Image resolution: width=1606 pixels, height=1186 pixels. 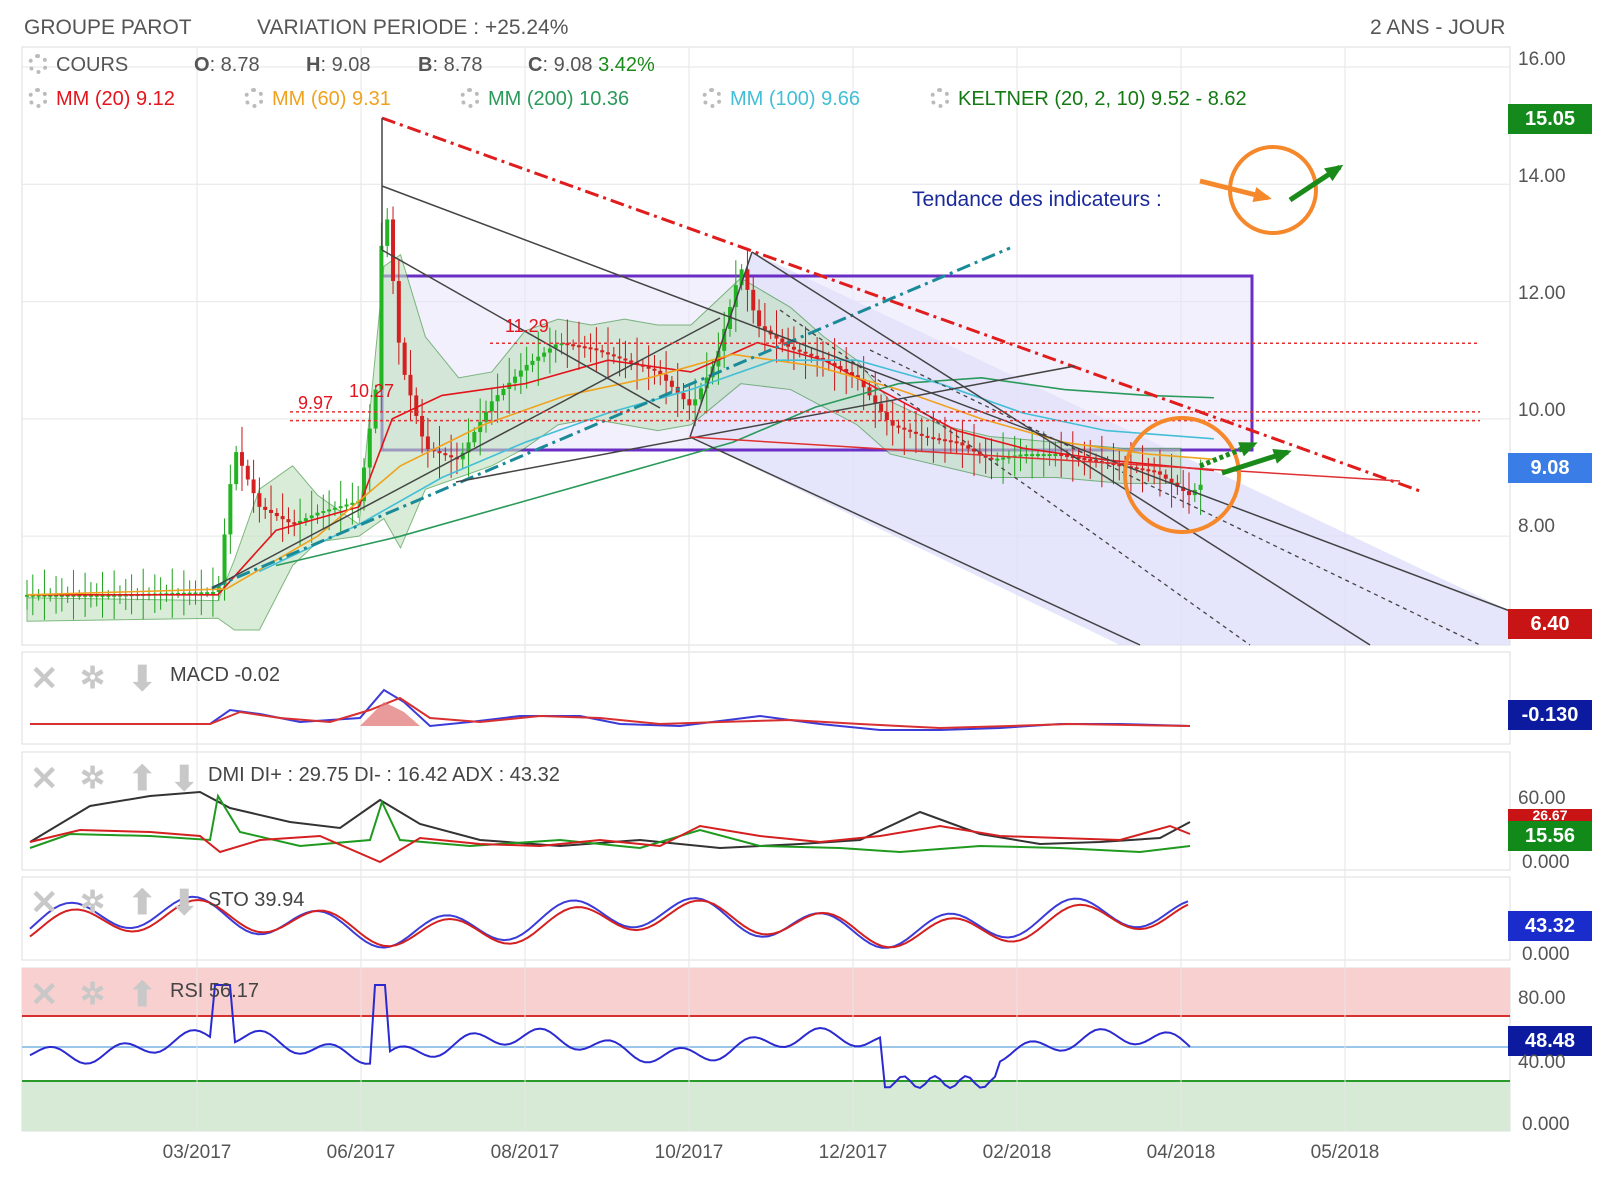 I want to click on instrument-title: GROUPE PAROT, so click(x=108, y=27).